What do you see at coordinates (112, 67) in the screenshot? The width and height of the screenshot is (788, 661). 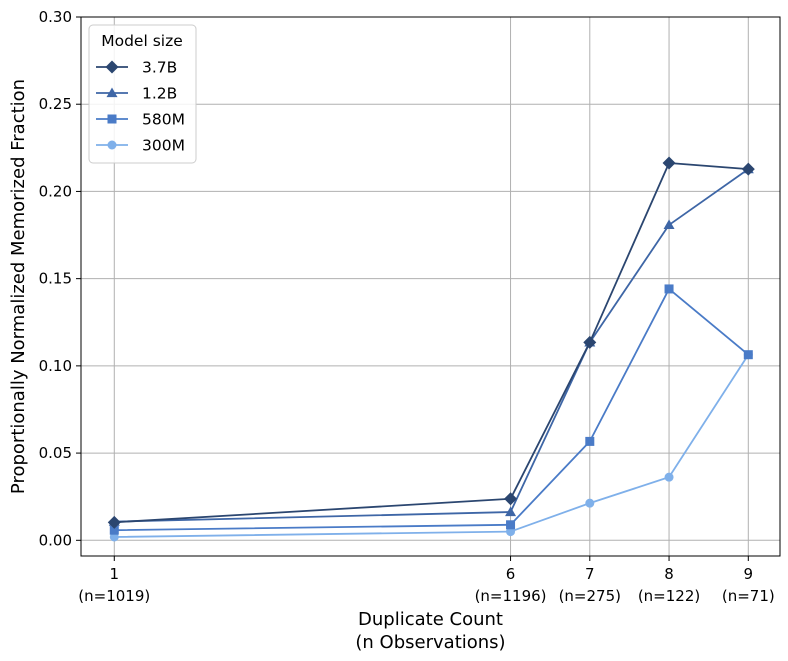 I see `legend-marker-3.7B` at bounding box center [112, 67].